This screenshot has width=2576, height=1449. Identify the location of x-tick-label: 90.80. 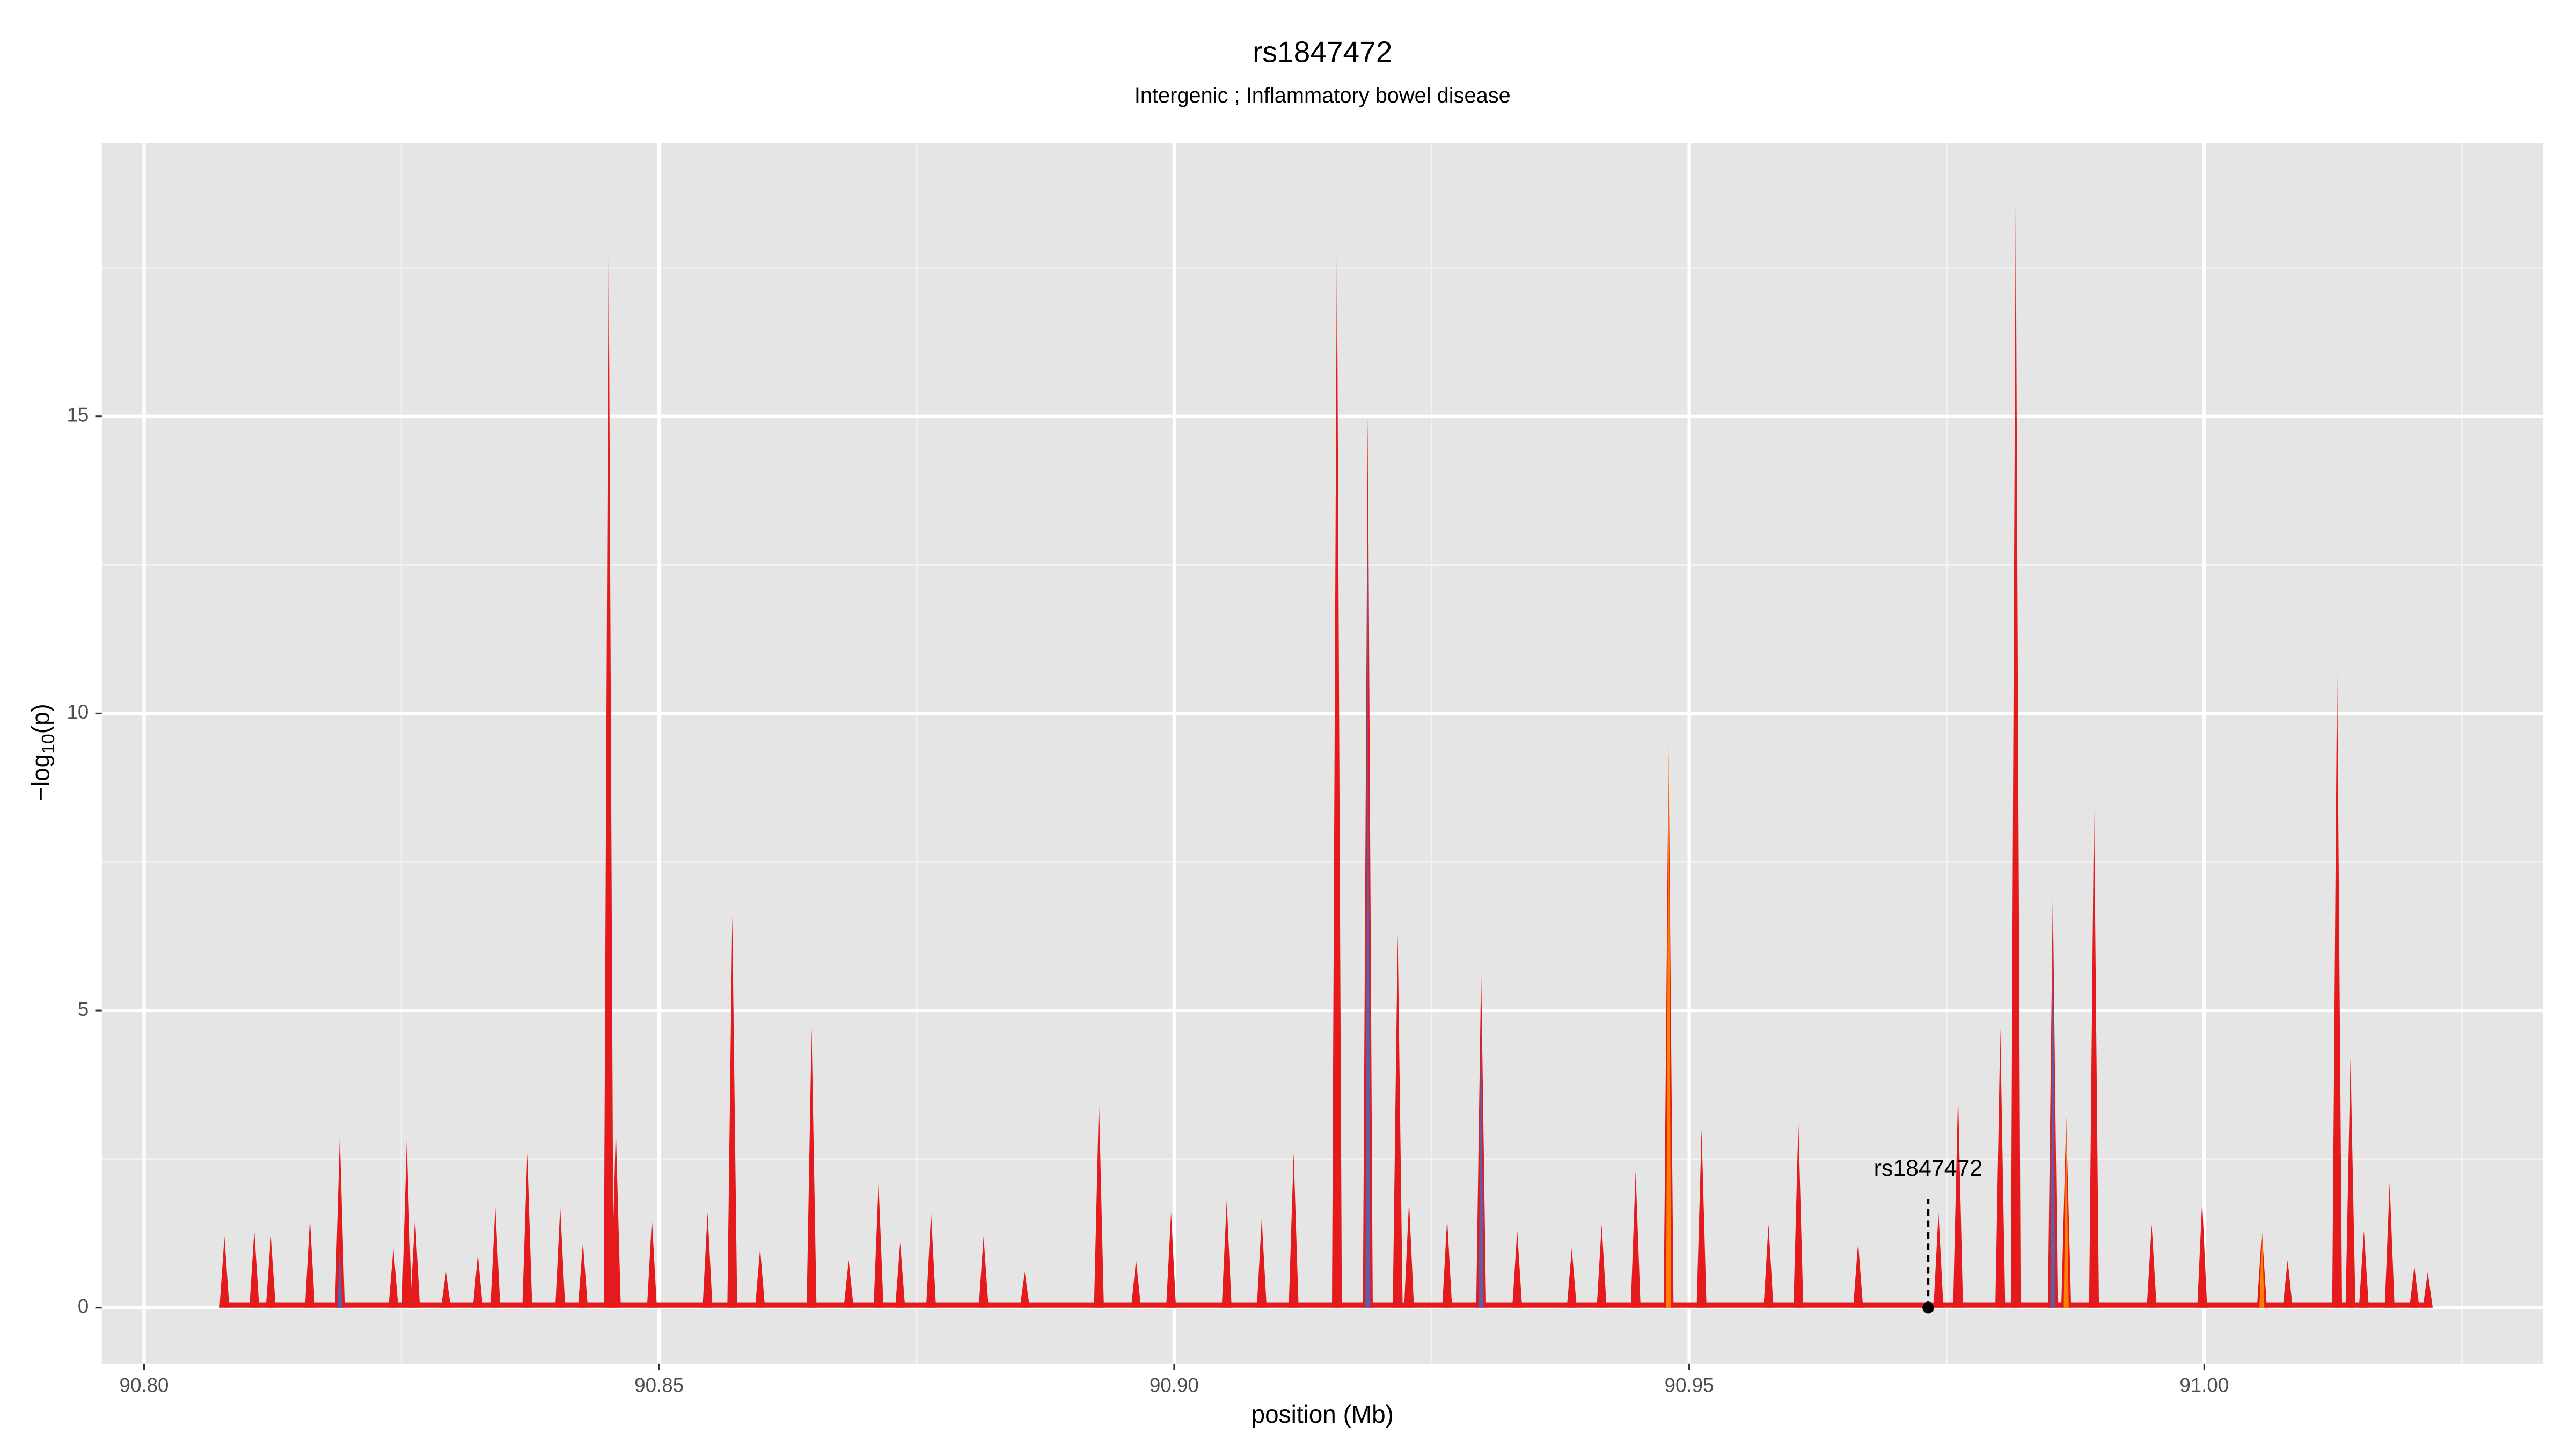
(144, 1385).